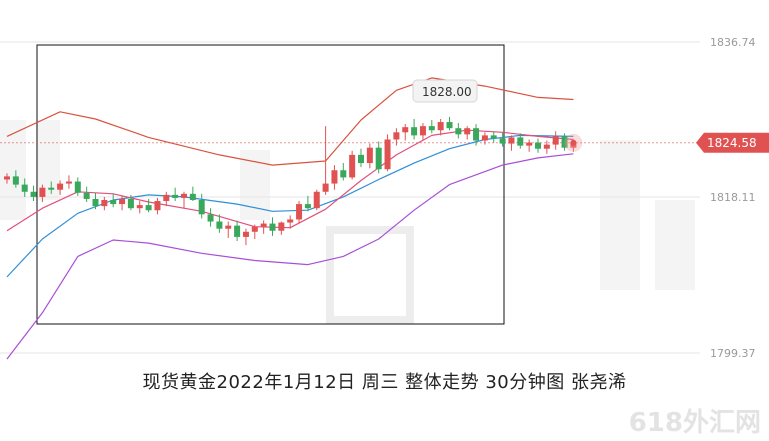  What do you see at coordinates (733, 353) in the screenshot?
I see `price-label-bottom: 1799.37` at bounding box center [733, 353].